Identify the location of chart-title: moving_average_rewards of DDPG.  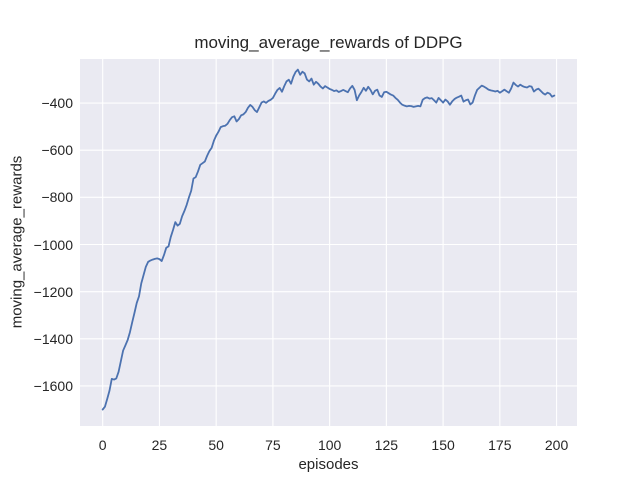
(328, 42).